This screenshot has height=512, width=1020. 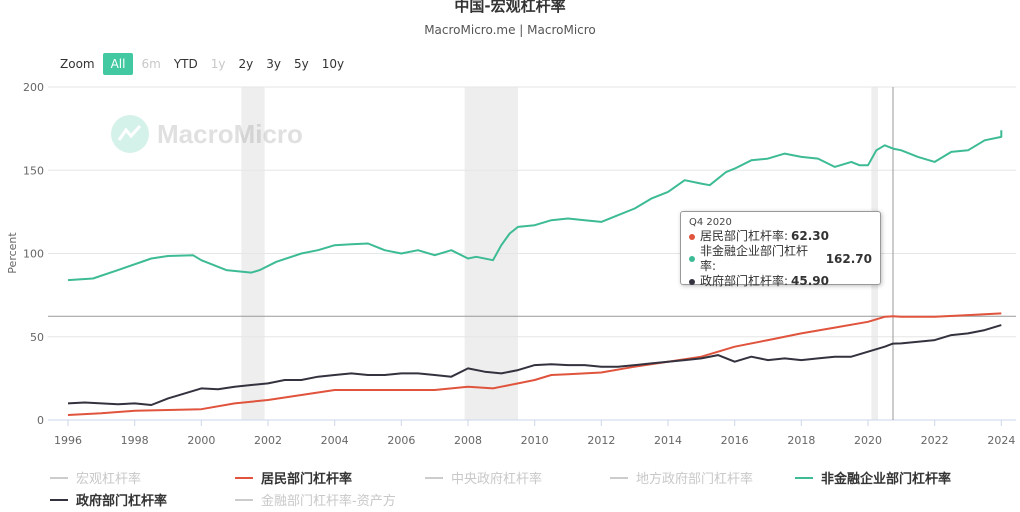 I want to click on legend-label: 非金融企业部门杠杆率, so click(x=886, y=479).